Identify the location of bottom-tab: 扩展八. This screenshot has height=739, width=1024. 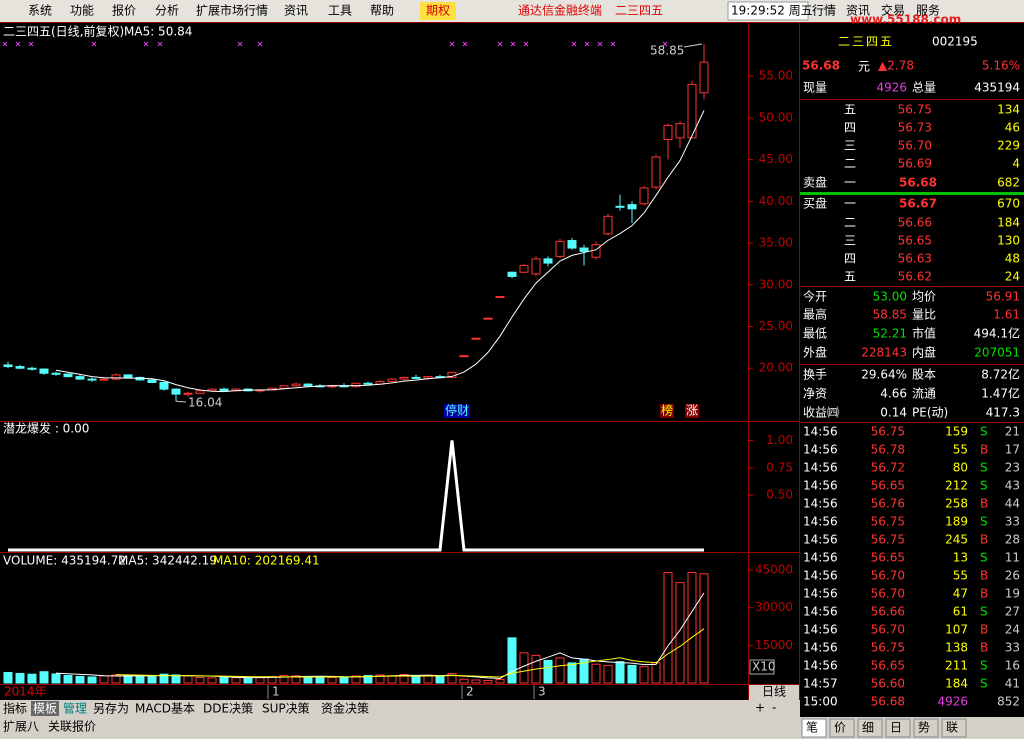
(21, 727).